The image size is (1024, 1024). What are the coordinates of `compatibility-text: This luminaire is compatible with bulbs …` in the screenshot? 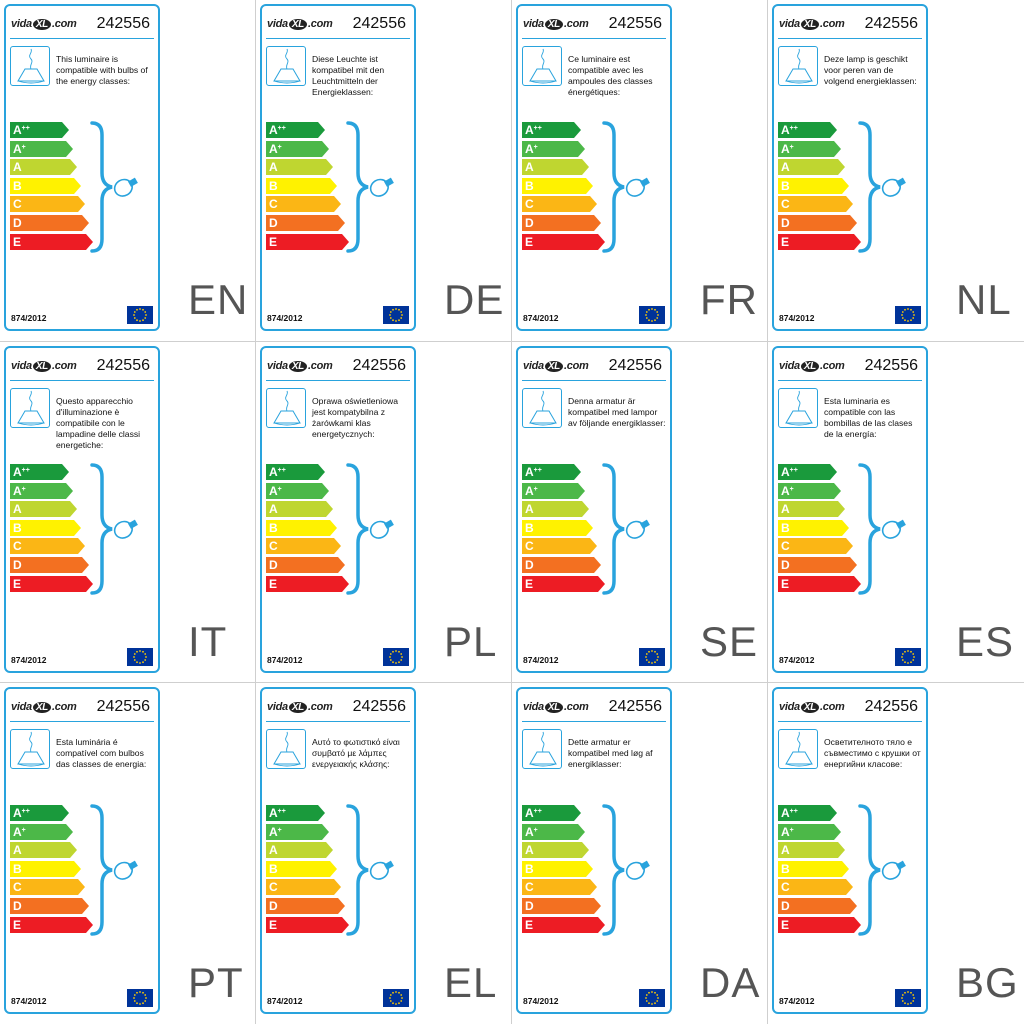 It's located at (102, 70).